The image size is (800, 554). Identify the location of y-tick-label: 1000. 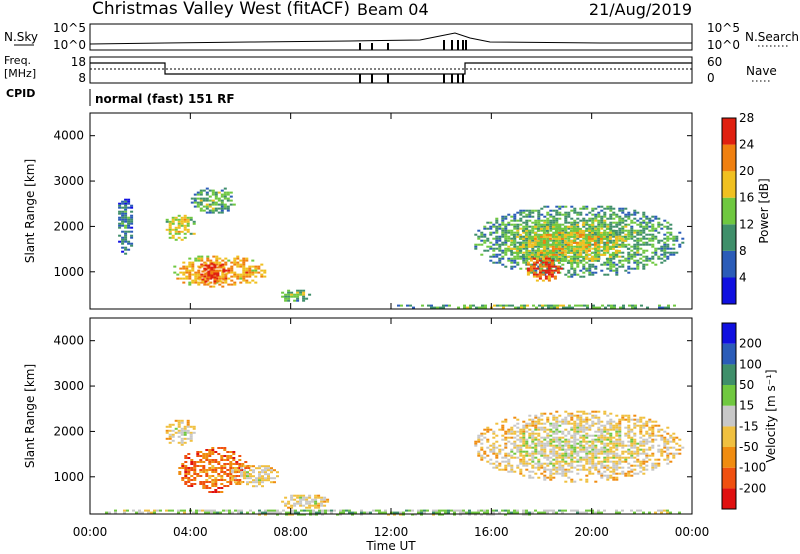
(68, 272).